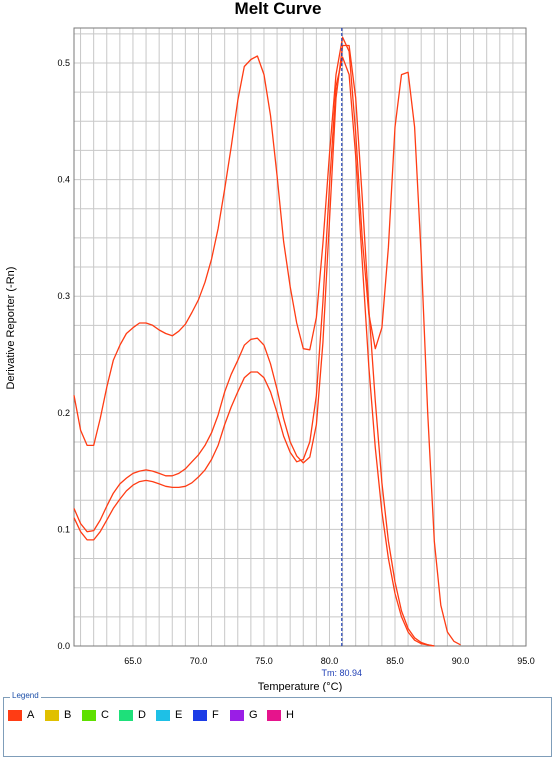 Image resolution: width=555 pixels, height=760 pixels. I want to click on x-axis-ticks: 65.0 70.0 75.0 80.0 85.0 90.0 95.0, so click(329, 661).